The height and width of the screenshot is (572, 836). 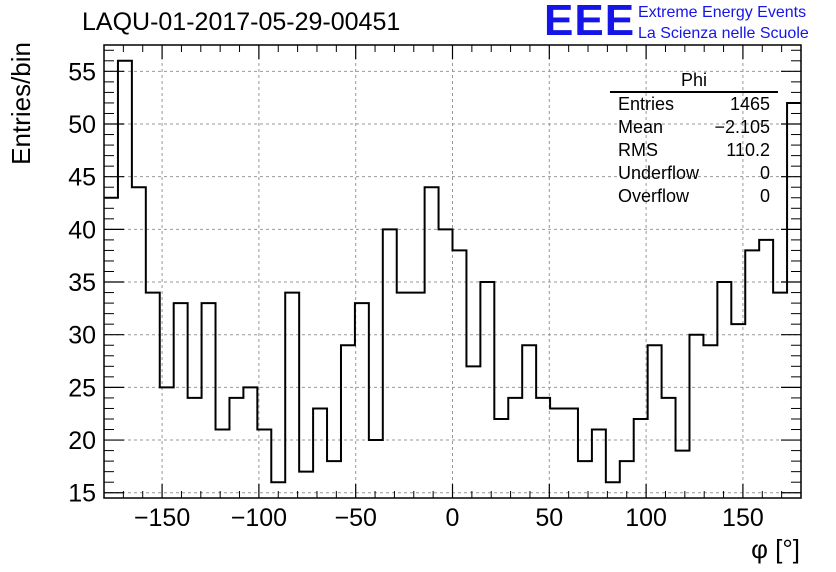 What do you see at coordinates (646, 104) in the screenshot?
I see `stats-label: Entries` at bounding box center [646, 104].